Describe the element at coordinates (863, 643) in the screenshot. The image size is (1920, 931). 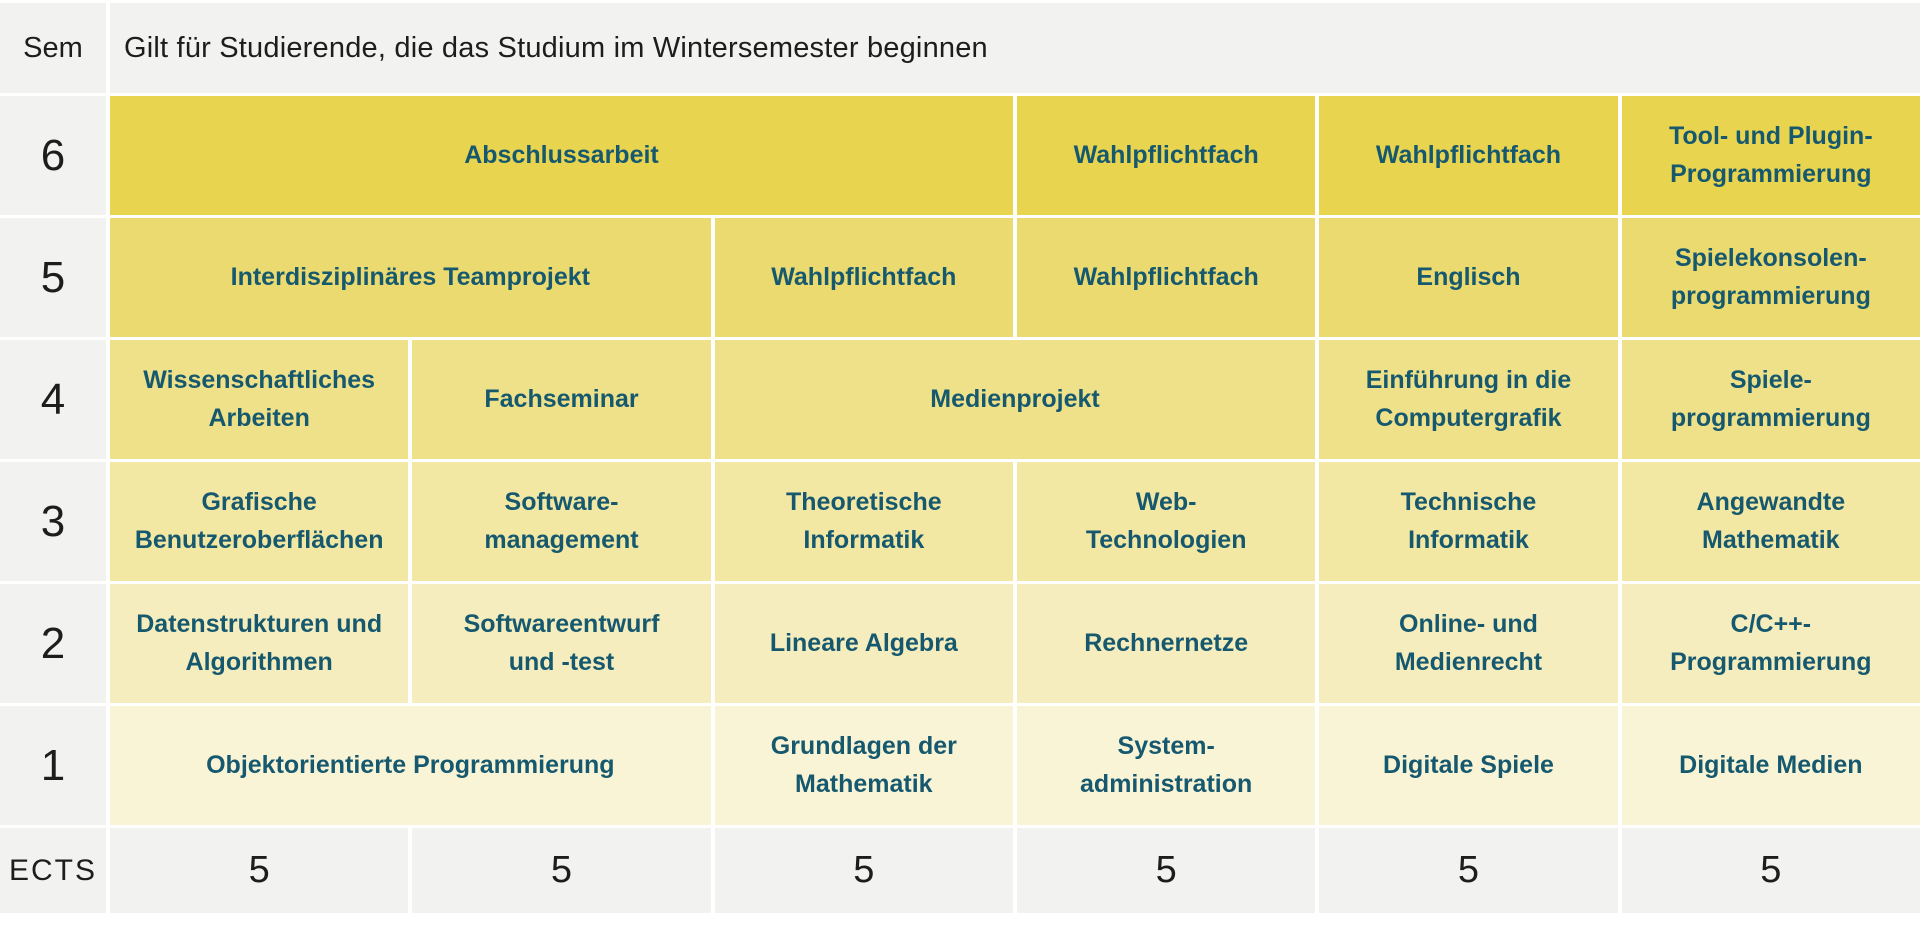
I see `course-cell: Lineare Algebra` at that location.